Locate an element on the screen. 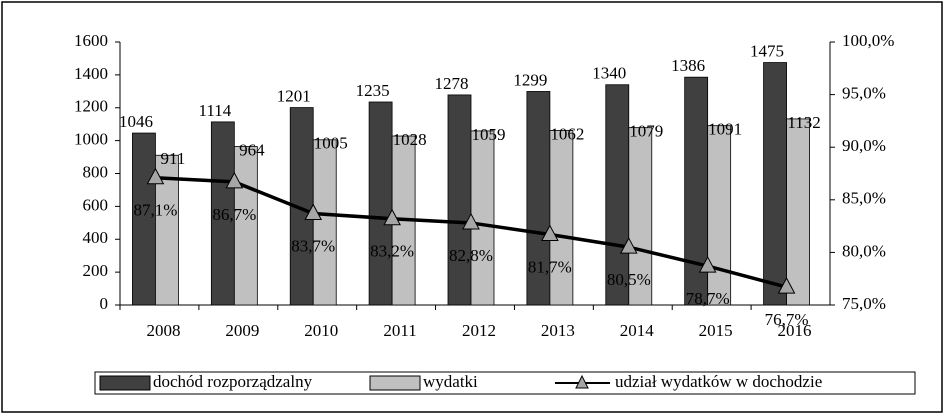  x-tick-label: 2016 is located at coordinates (795, 330).